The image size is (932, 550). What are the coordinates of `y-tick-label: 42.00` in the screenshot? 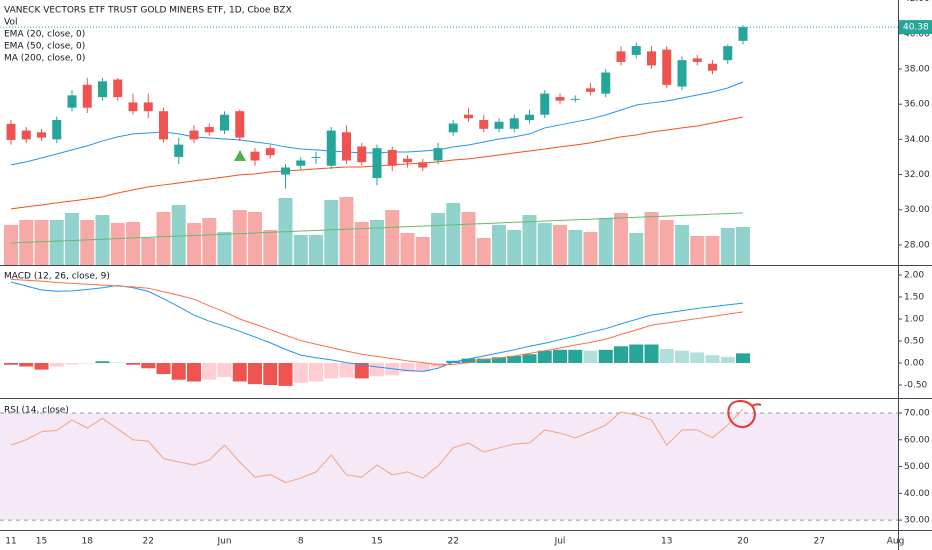 It's located at (917, 2).